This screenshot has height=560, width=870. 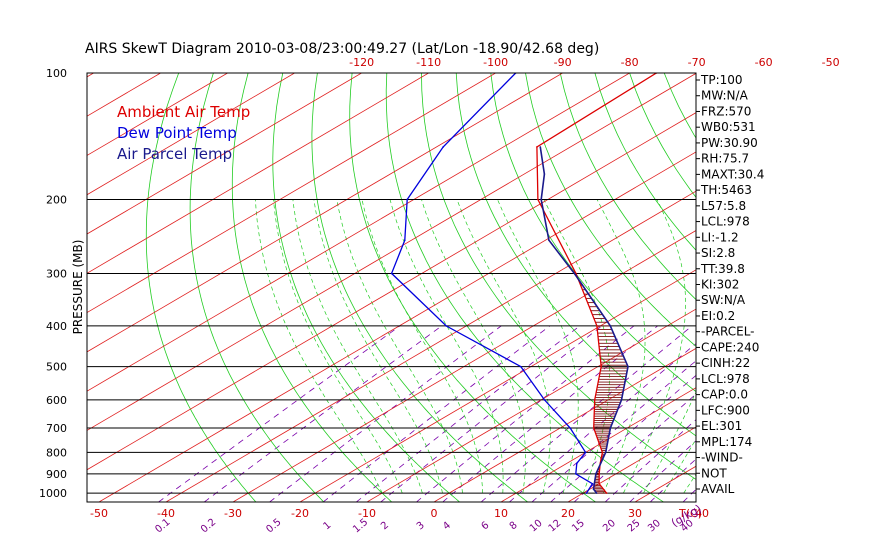 I want to click on mixing-ratio-tick-label: 4, so click(x=447, y=526).